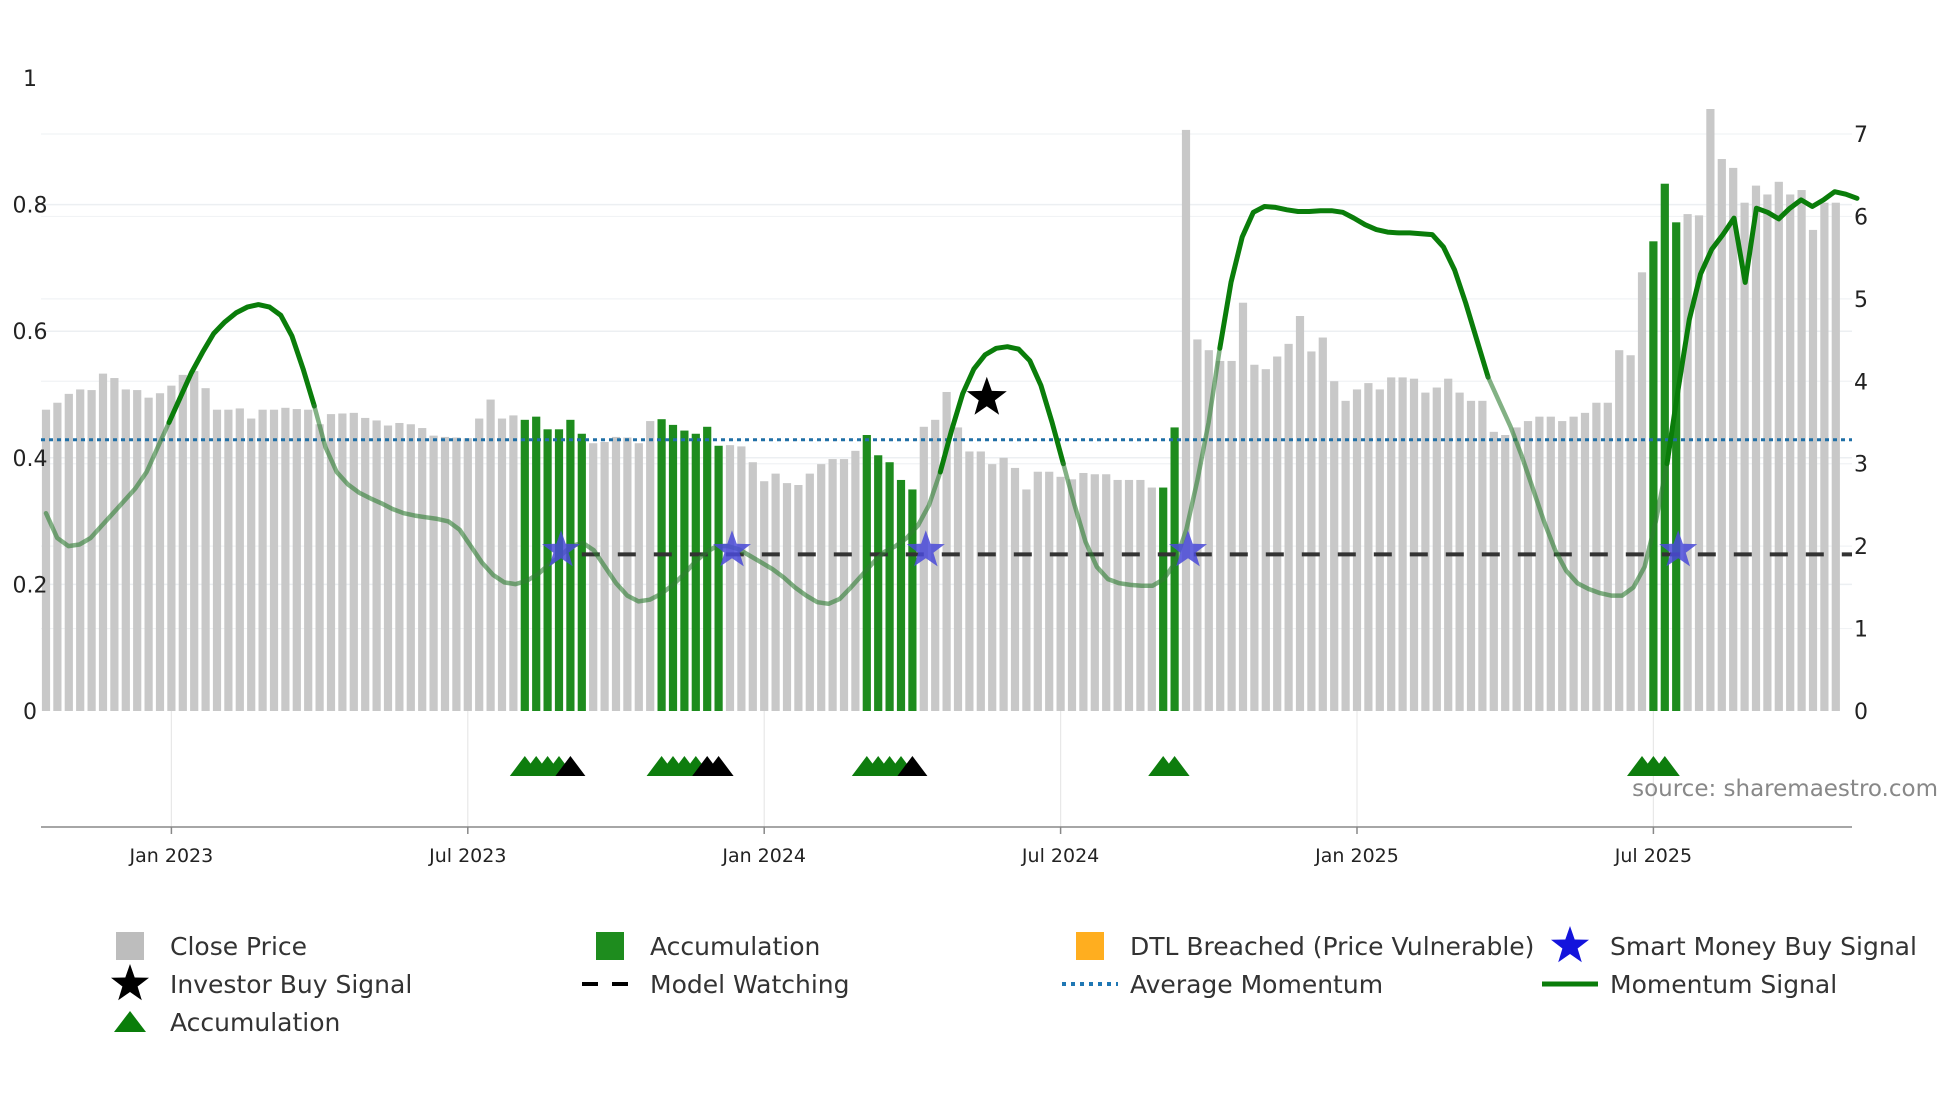  What do you see at coordinates (1861, 547) in the screenshot?
I see `right-y-tick-label: 2` at bounding box center [1861, 547].